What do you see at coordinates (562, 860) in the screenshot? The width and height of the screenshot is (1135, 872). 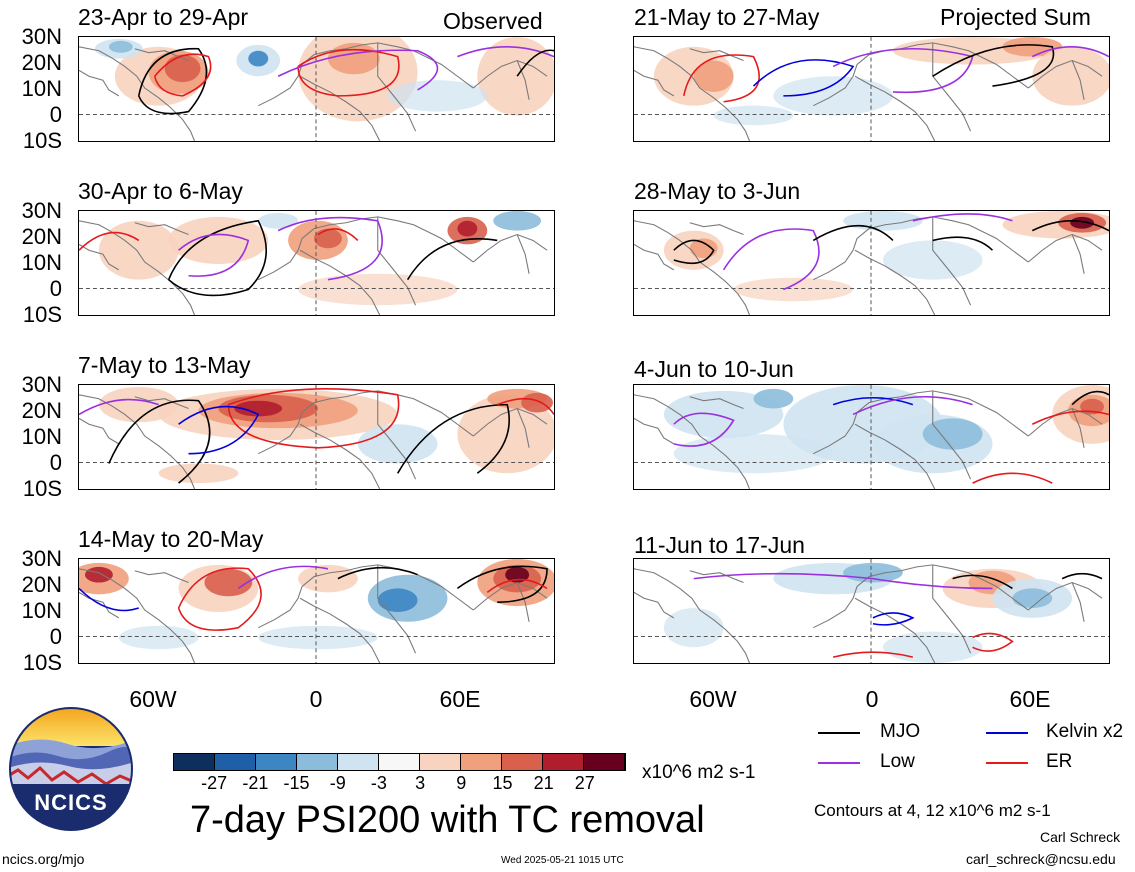 I see `footer-timestamp: Wed 2025-05-21 1015 UTC` at bounding box center [562, 860].